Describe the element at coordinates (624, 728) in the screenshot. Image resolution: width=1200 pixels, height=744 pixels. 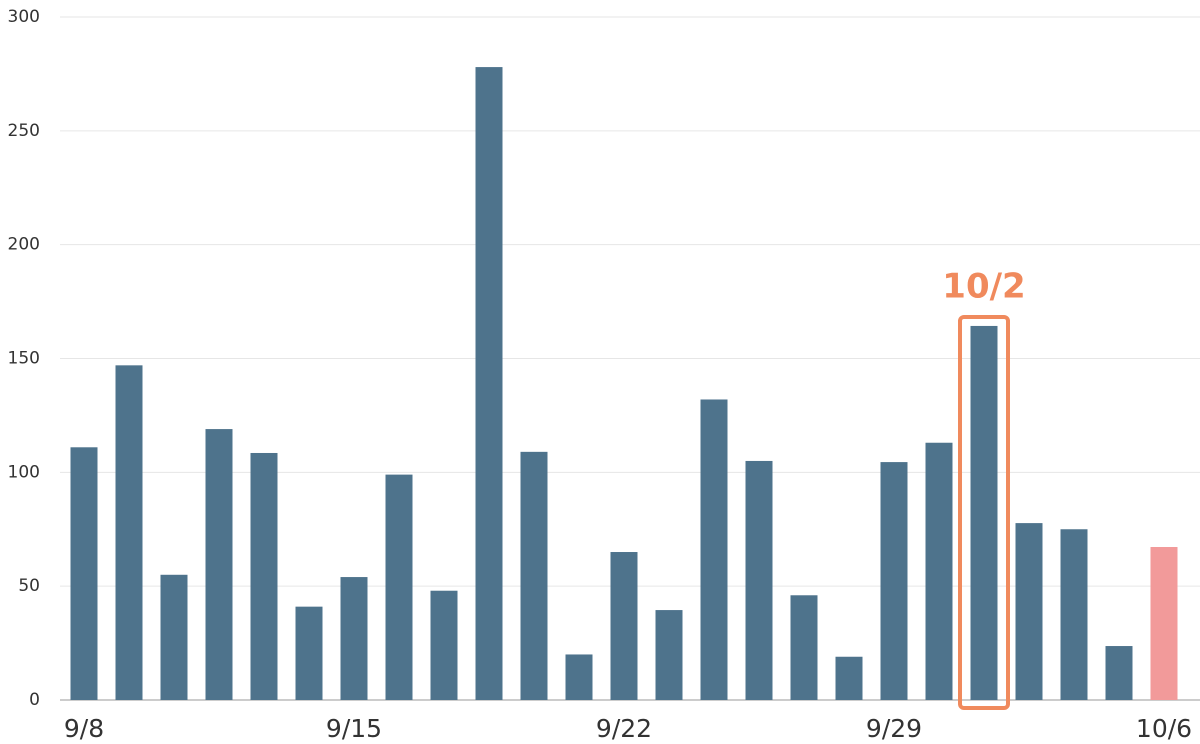
I see `x-tick-label: 9/22` at that location.